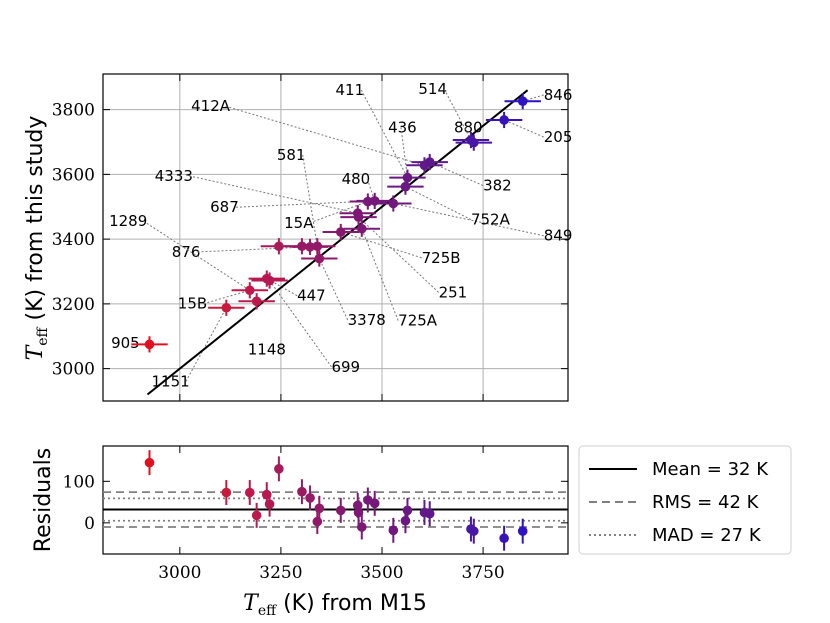  Describe the element at coordinates (299, 223) in the screenshot. I see `annotation-label: 15A` at that location.